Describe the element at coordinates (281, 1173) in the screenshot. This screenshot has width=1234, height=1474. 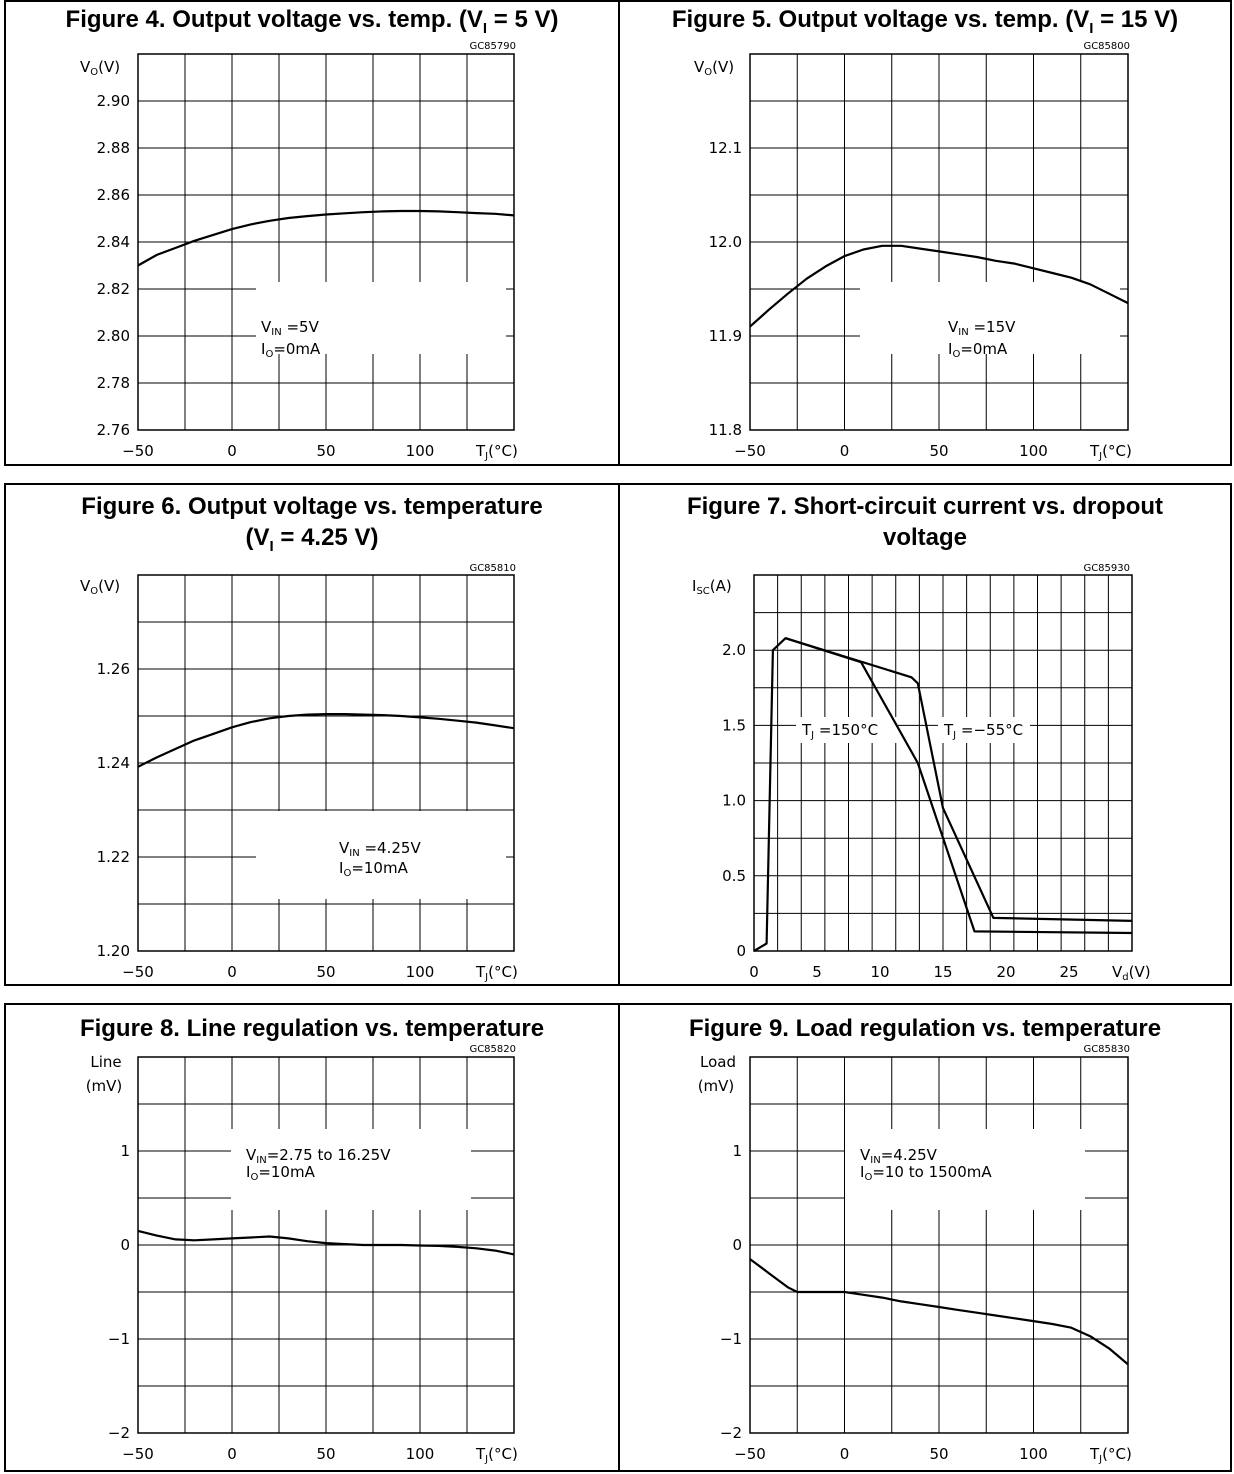
I see `annotation-text: IO=10mA` at that location.